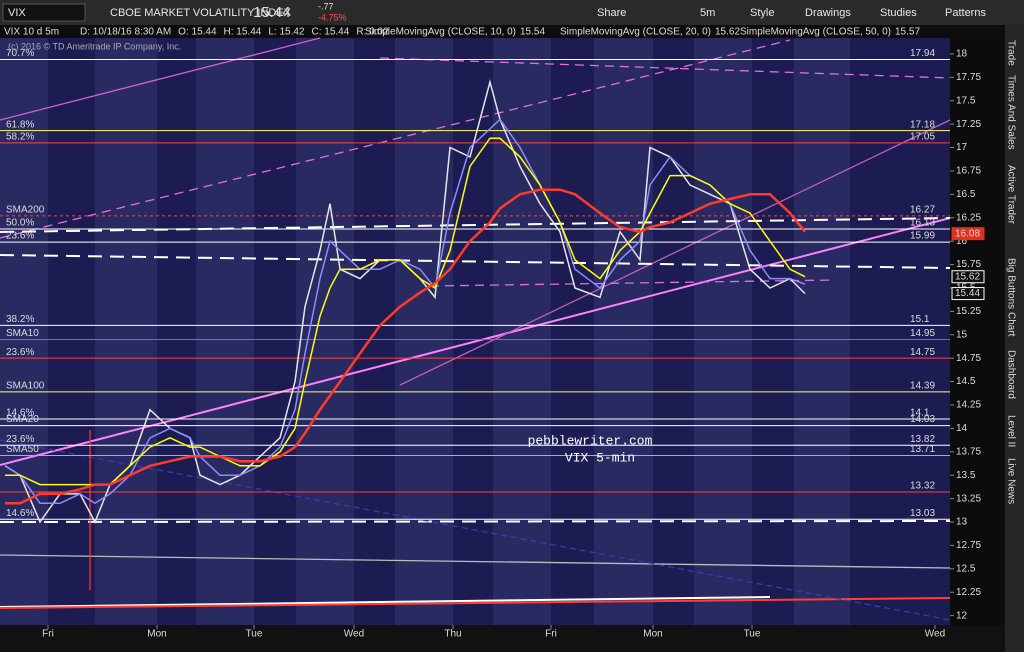 This screenshot has width=1024, height=652. Describe the element at coordinates (1010, 481) in the screenshot. I see `sidebar-tab: Live News` at that location.